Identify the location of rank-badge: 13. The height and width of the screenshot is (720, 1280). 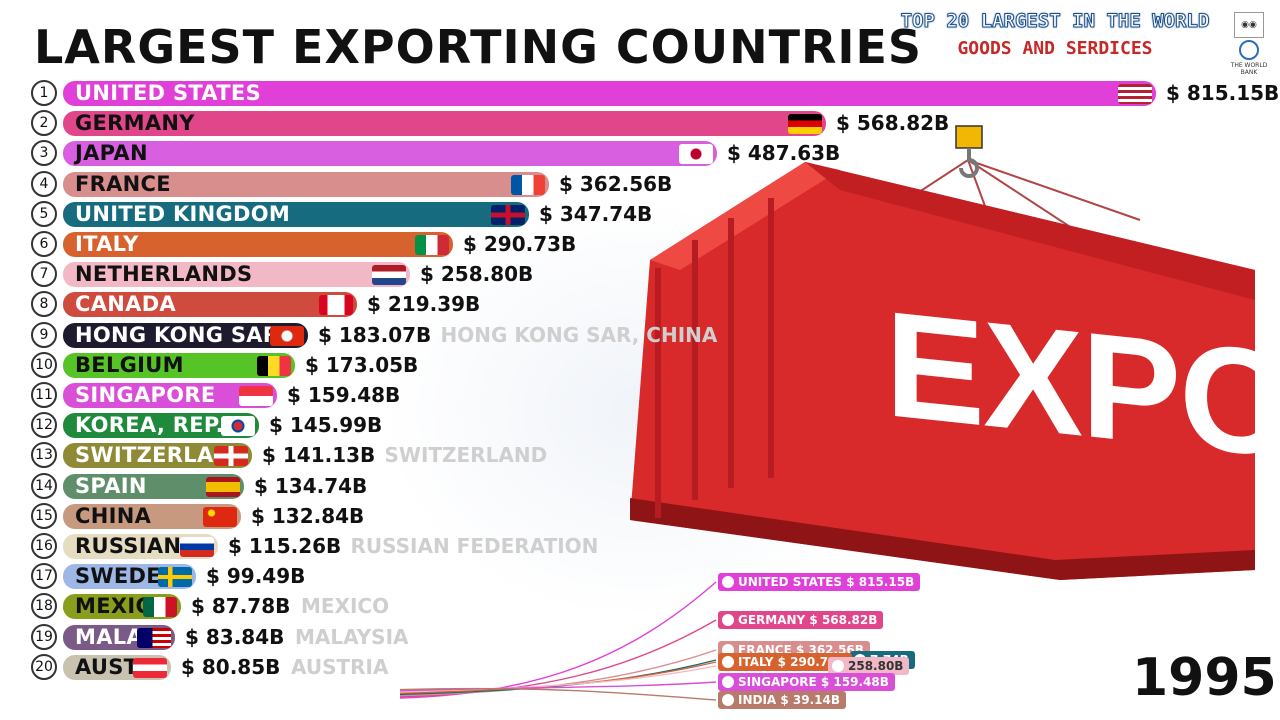
(44, 455).